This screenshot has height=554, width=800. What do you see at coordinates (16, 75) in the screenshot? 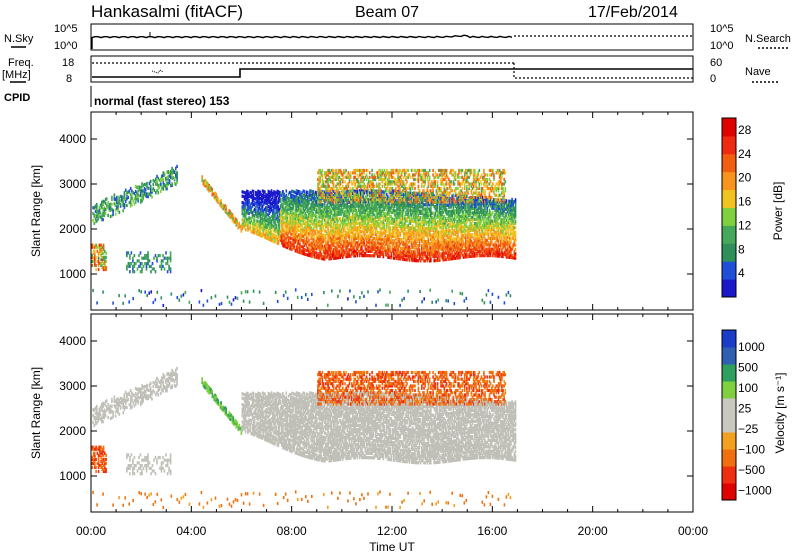
I see `freq-unit-label: [MHz]` at bounding box center [16, 75].